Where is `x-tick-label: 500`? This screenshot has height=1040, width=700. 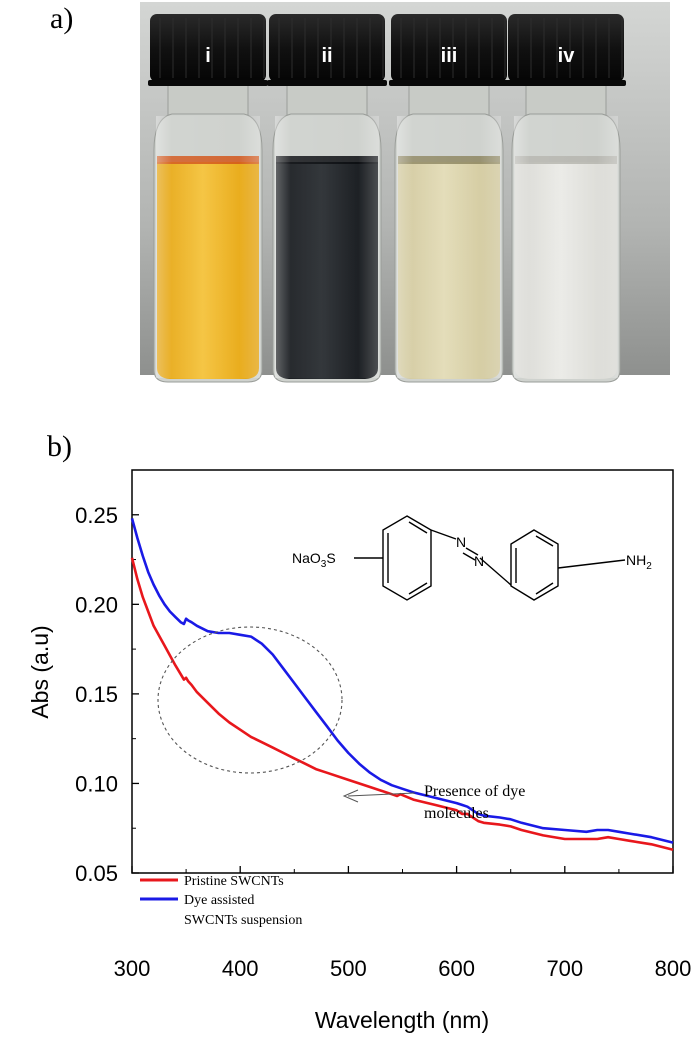 x-tick-label: 500 is located at coordinates (348, 968).